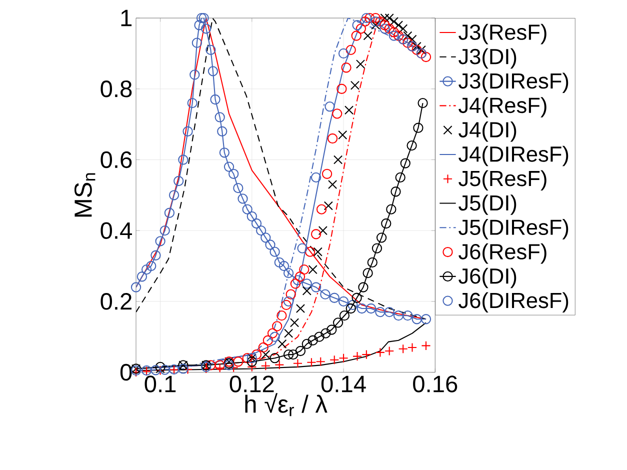 The width and height of the screenshot is (627, 470). Describe the element at coordinates (487, 278) in the screenshot. I see `legend-label: J6(DI)` at that location.